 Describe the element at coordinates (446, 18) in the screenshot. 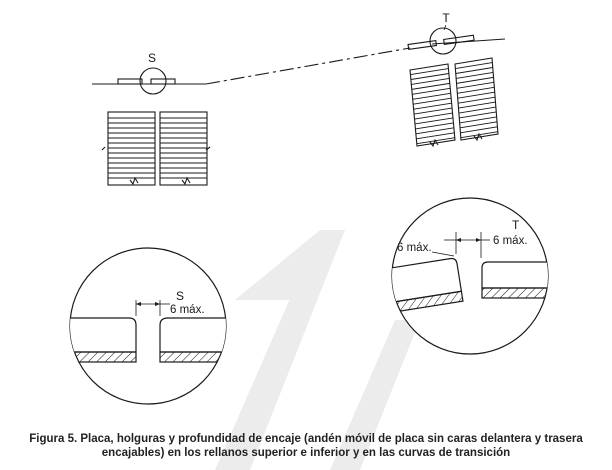

I see `label-t-top: T` at that location.